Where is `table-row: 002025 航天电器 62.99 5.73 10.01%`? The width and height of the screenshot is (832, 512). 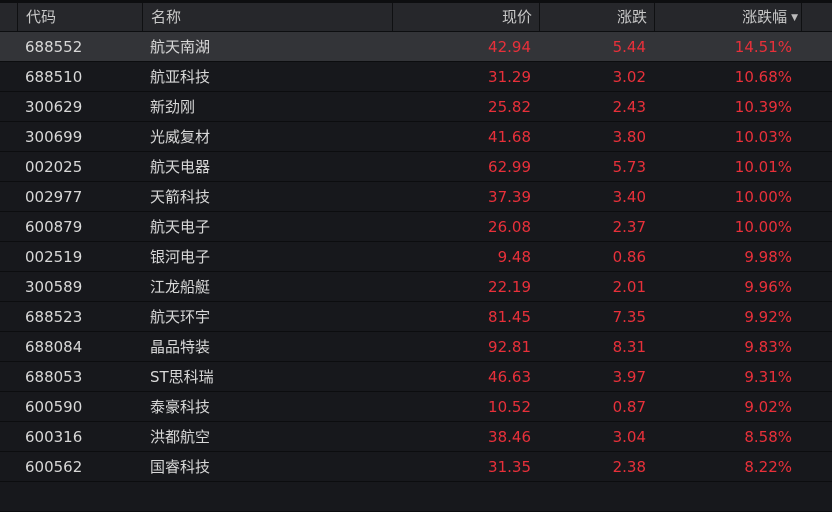 table-row: 002025 航天电器 62.99 5.73 10.01% is located at coordinates (416, 167).